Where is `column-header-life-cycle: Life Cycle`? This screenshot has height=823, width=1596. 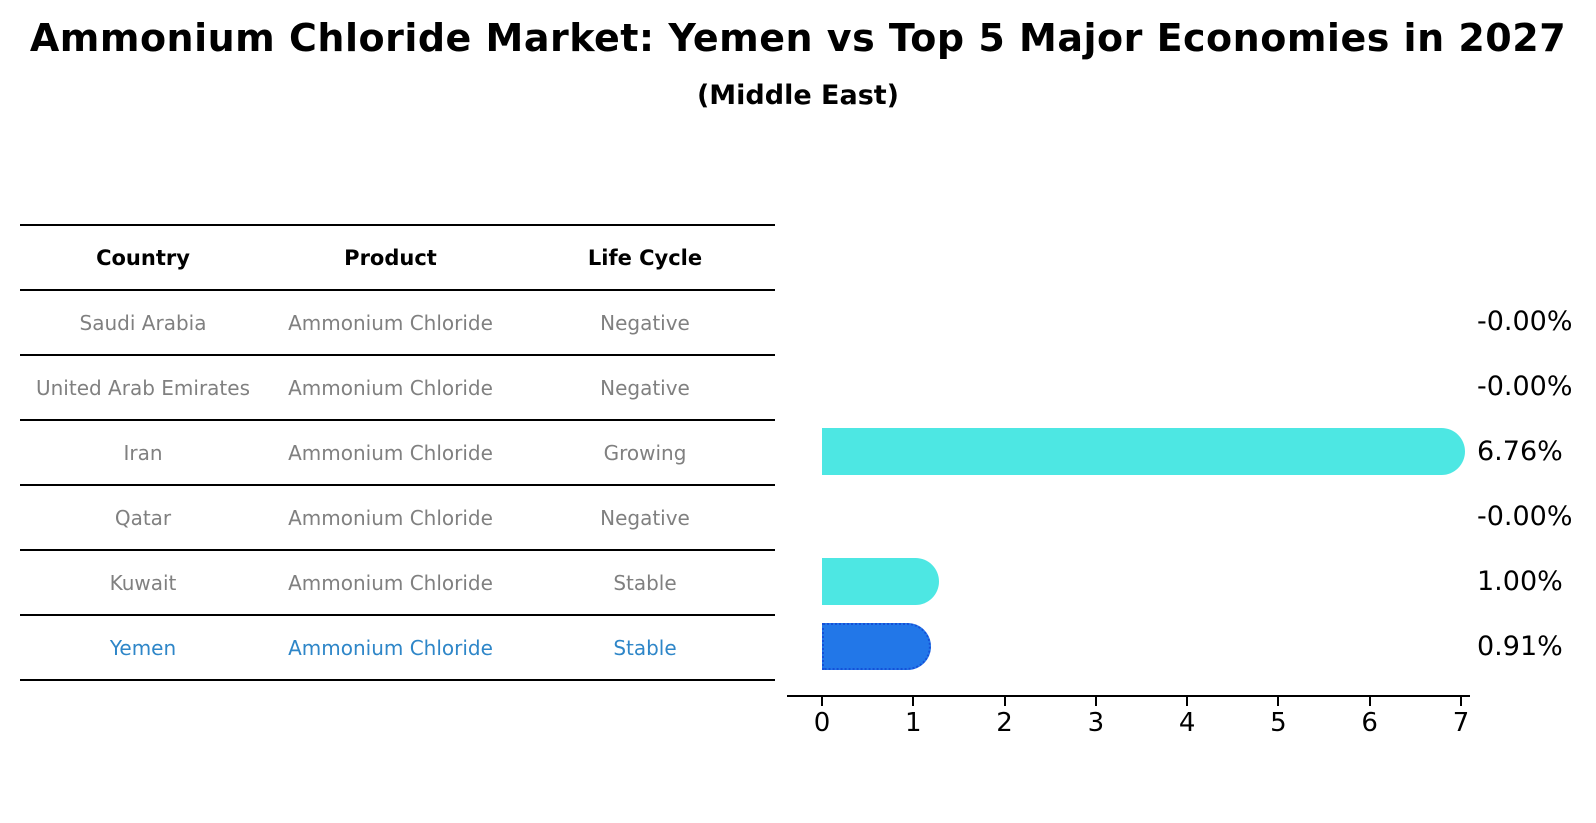 column-header-life-cycle: Life Cycle is located at coordinates (645, 257).